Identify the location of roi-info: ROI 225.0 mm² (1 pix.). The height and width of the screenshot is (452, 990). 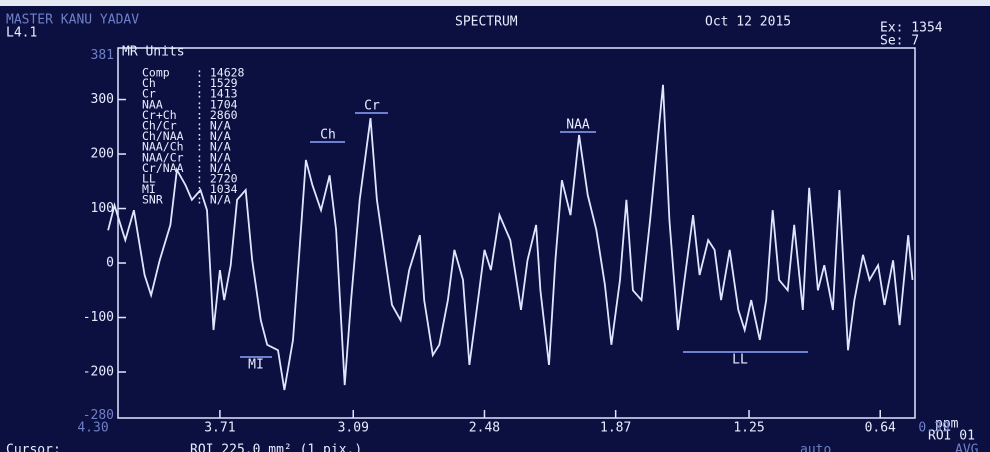
(276, 447).